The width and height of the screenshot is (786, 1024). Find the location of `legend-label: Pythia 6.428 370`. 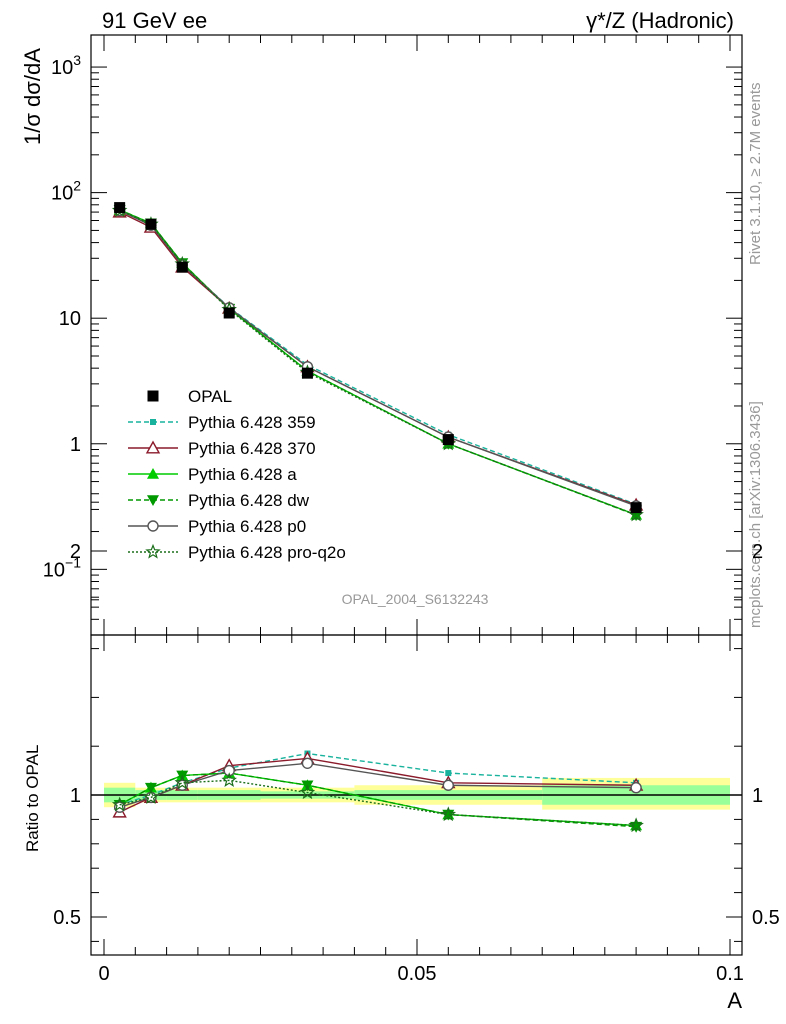

legend-label: Pythia 6.428 370 is located at coordinates (252, 448).